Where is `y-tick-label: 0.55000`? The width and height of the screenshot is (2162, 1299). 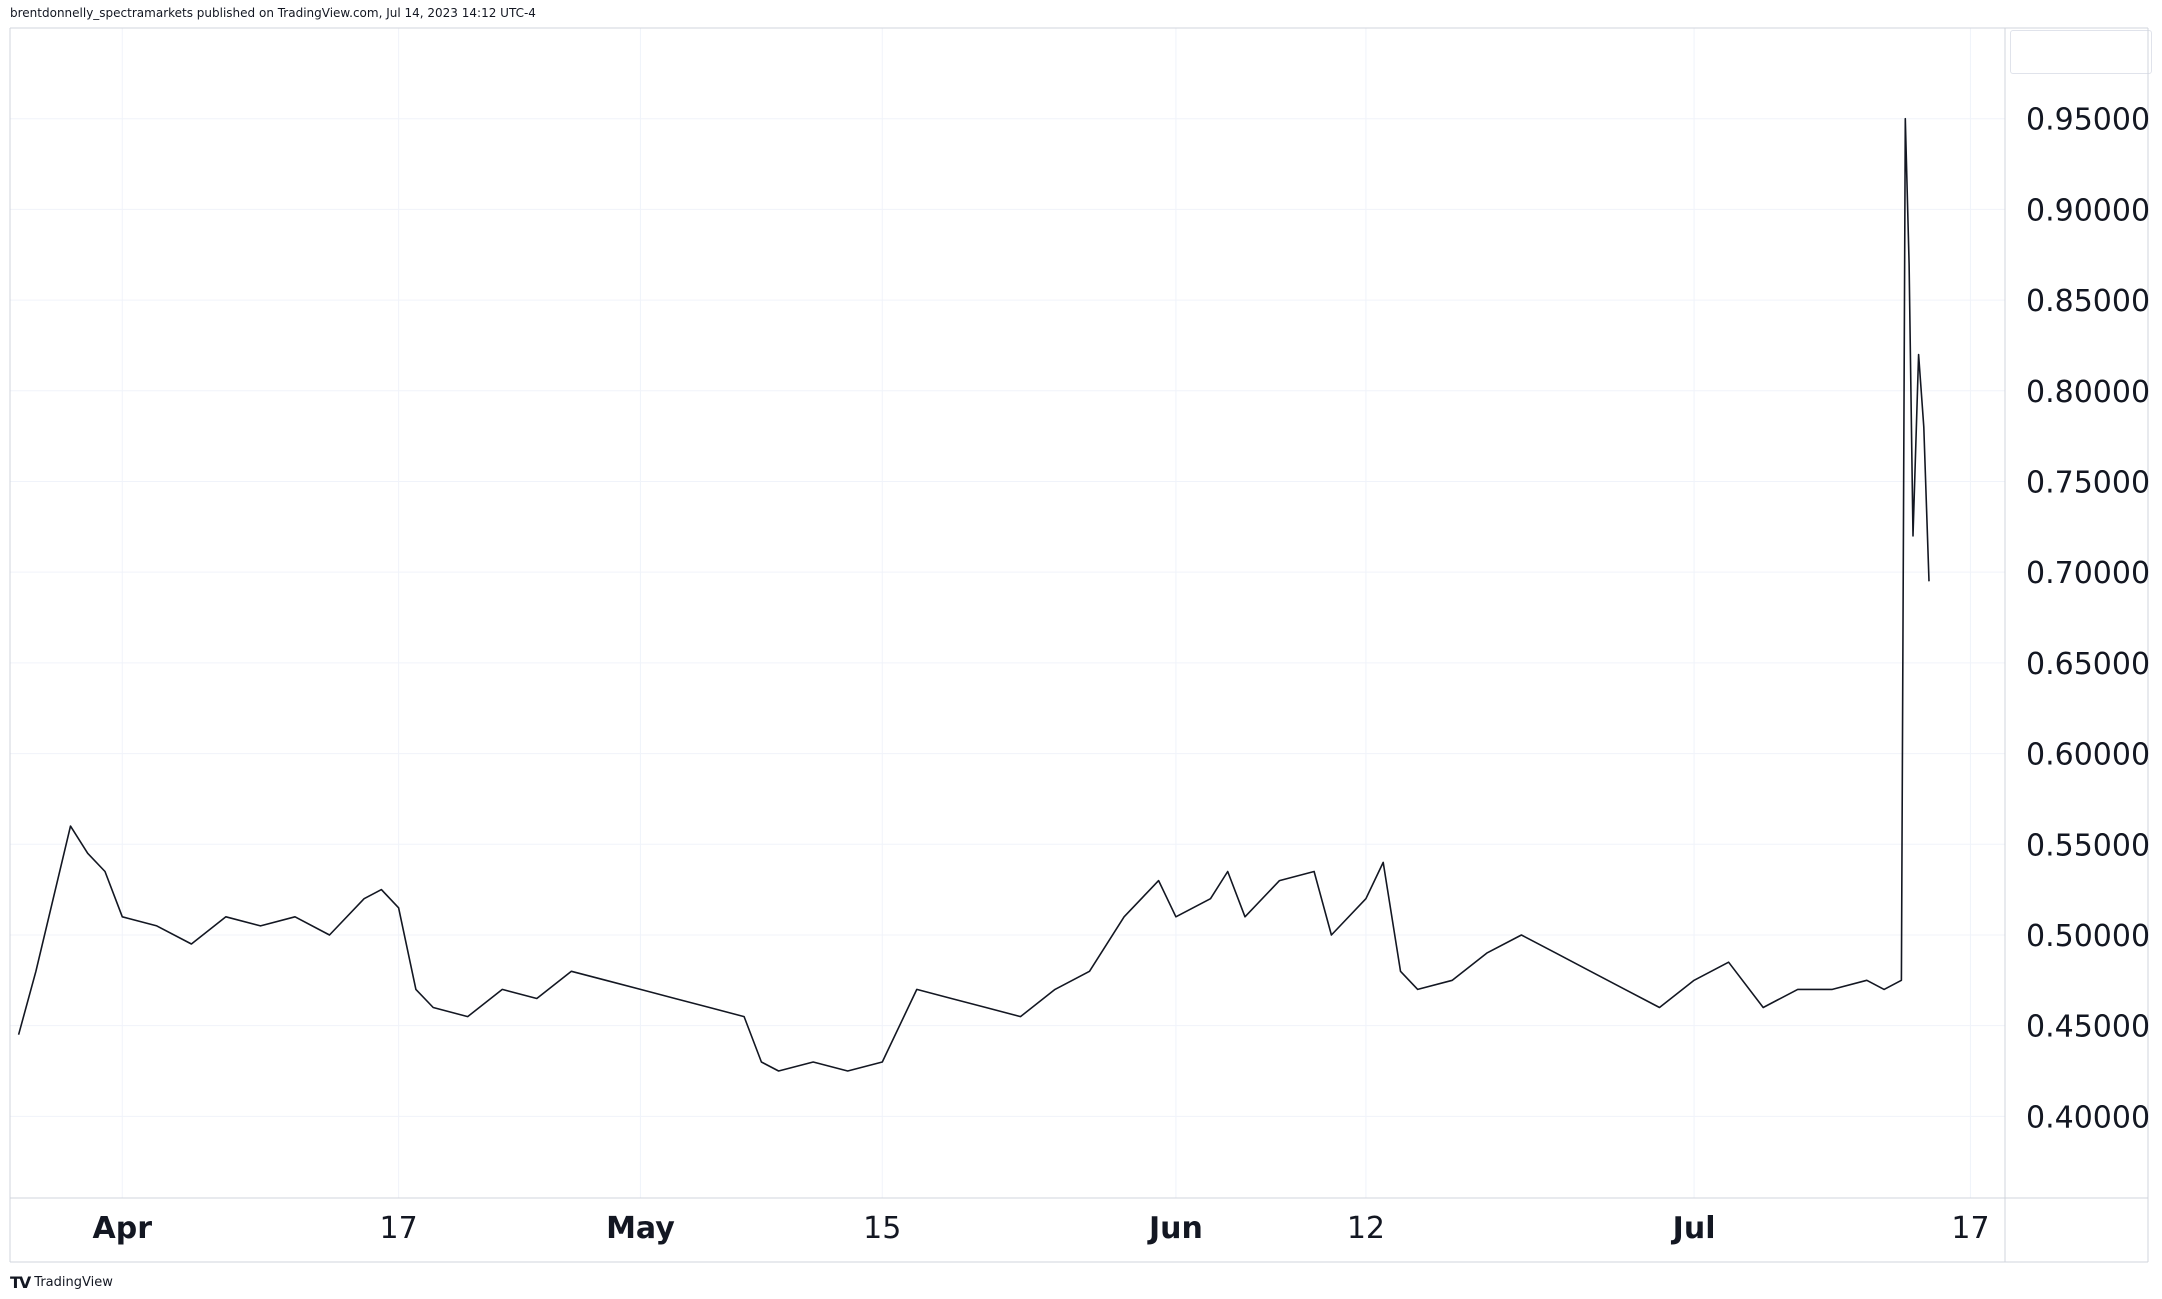
y-tick-label: 0.55000 is located at coordinates (2088, 845).